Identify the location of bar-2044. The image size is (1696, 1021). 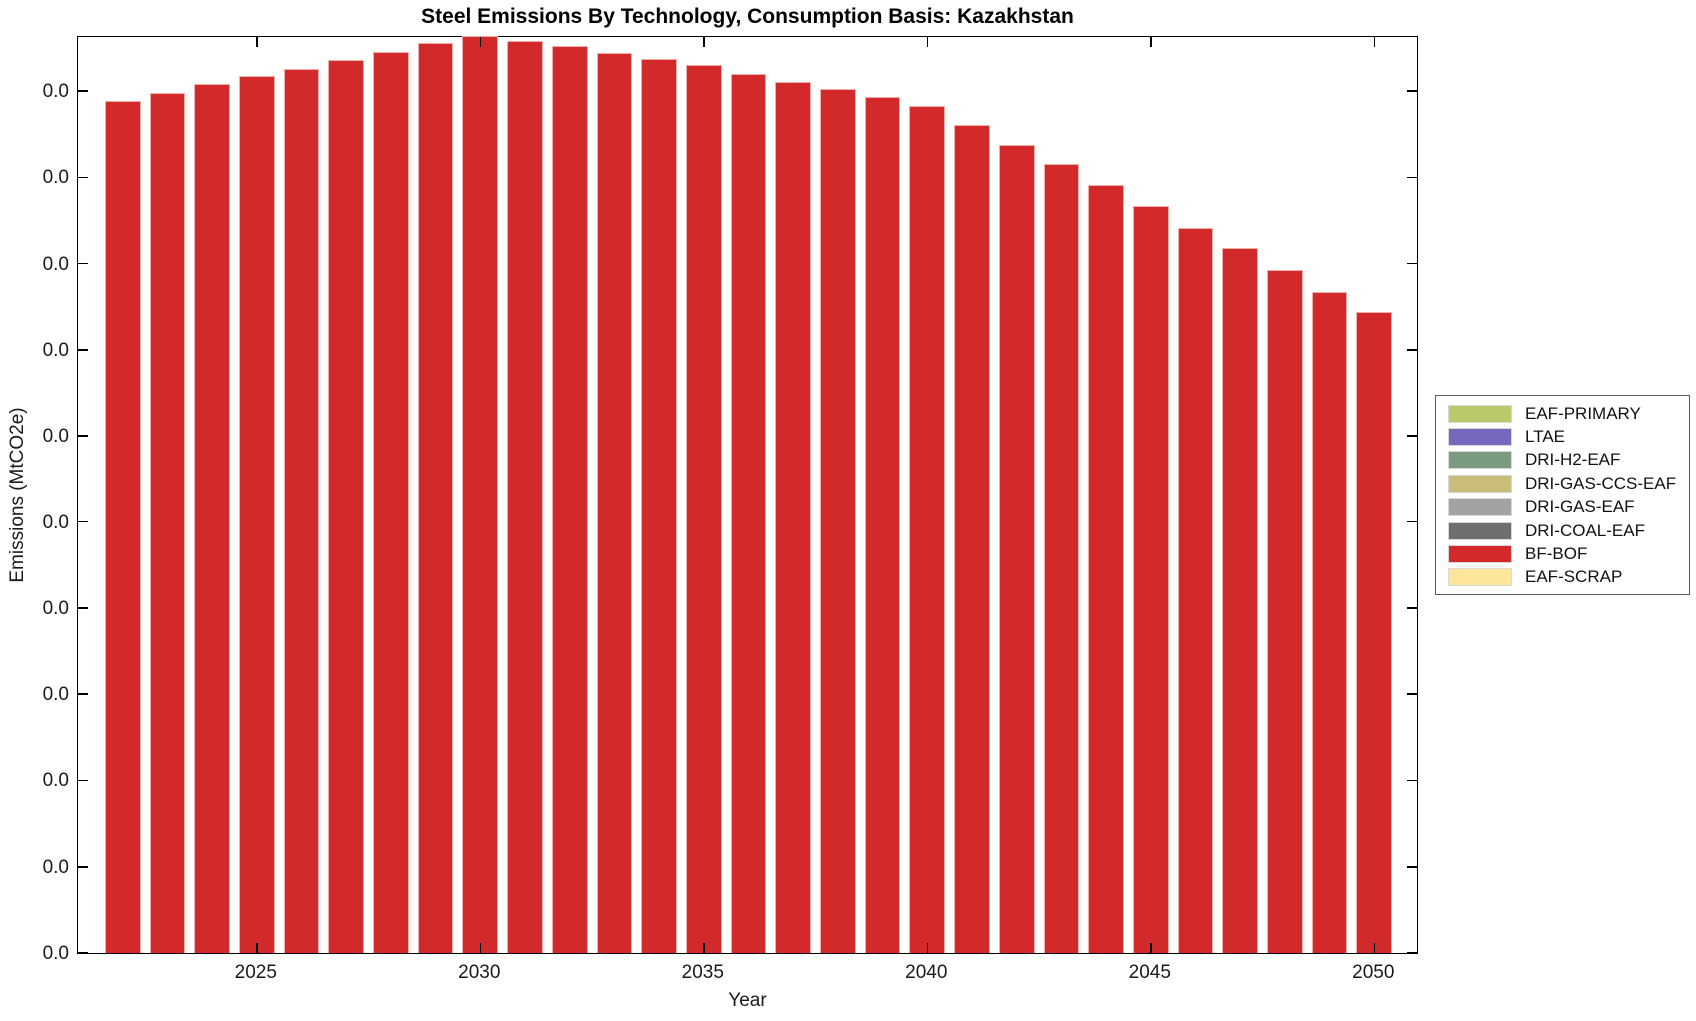
(1106, 568).